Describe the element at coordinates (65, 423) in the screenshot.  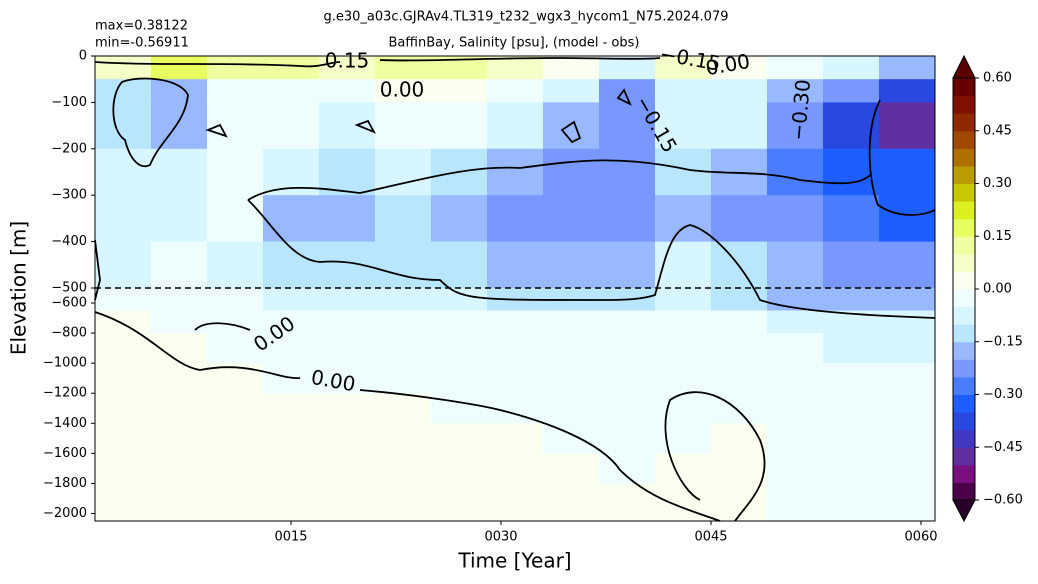
I see `y-tick-label: −1400` at that location.